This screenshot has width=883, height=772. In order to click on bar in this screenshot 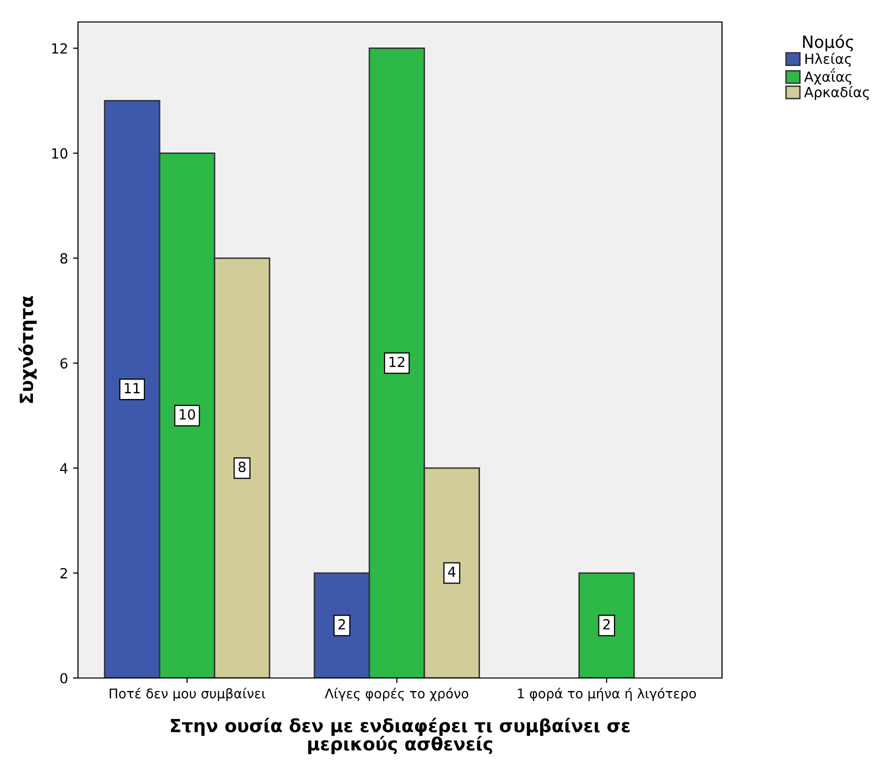, I will do `click(606, 625)`.